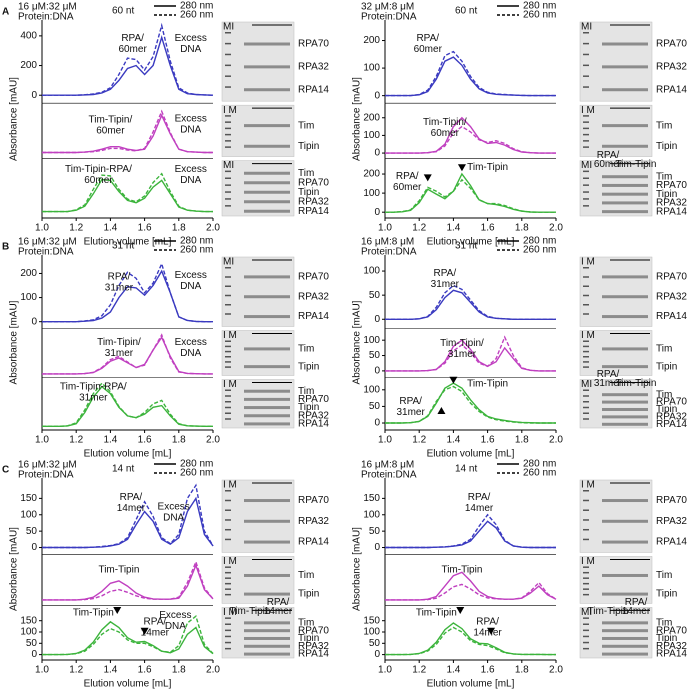 The width and height of the screenshot is (693, 697). I want to click on gel-top-label: 14mer, so click(278, 611).